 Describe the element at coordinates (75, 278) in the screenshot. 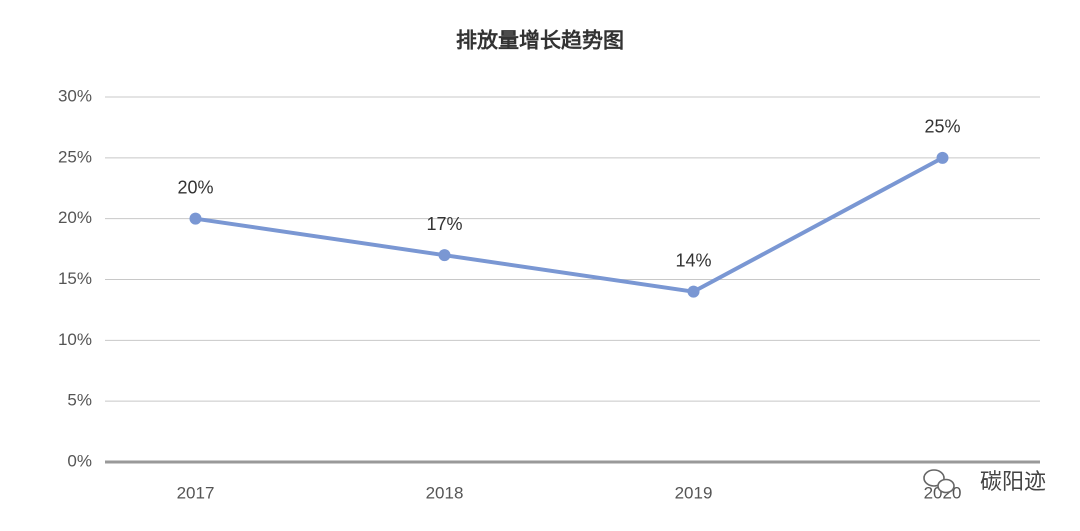

I see `y-tick-label: 15%` at that location.